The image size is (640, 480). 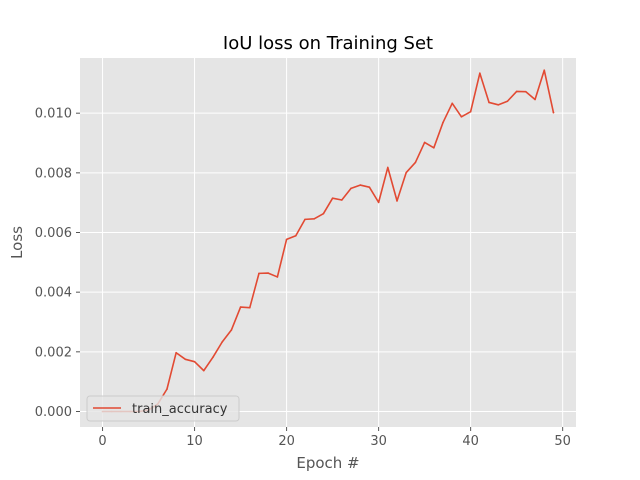 What do you see at coordinates (180, 409) in the screenshot?
I see `legend-label: train_accuracy` at bounding box center [180, 409].